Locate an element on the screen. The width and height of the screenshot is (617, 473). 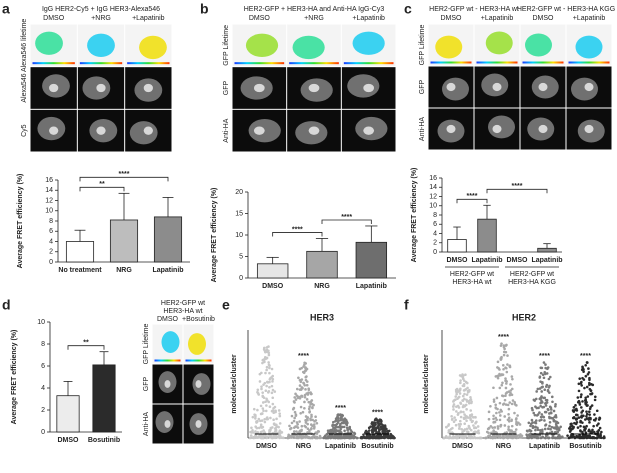
x-tick-label: Lapatinib is located at coordinates (486, 260).